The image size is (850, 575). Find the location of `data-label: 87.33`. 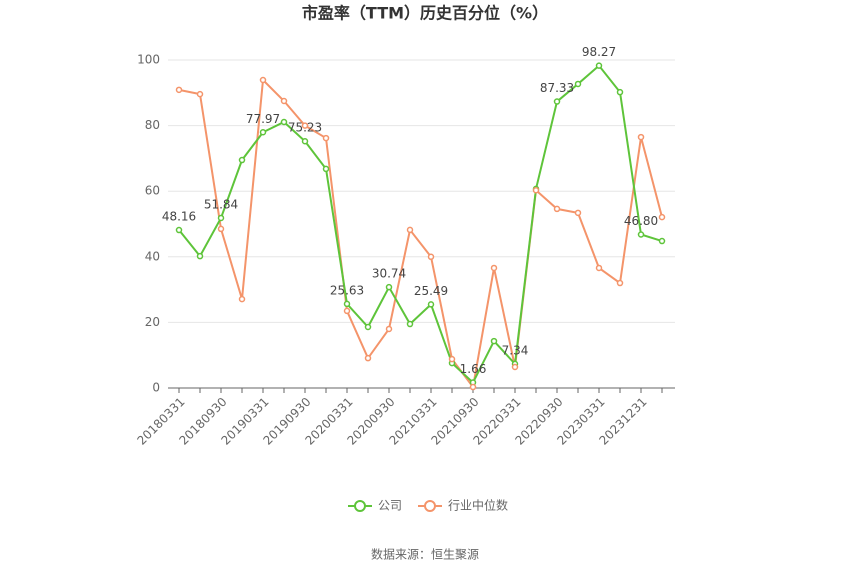

data-label: 87.33 is located at coordinates (557, 88).